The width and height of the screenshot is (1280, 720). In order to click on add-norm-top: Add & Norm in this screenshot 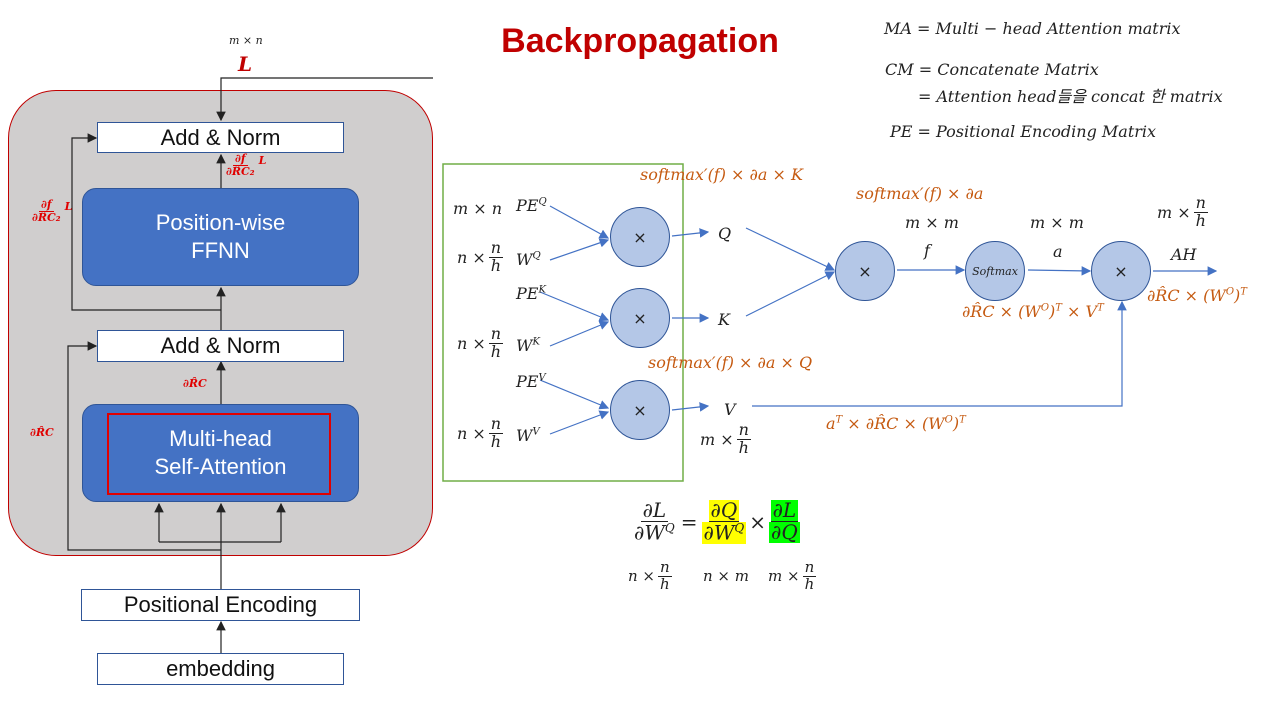, I will do `click(220, 137)`.